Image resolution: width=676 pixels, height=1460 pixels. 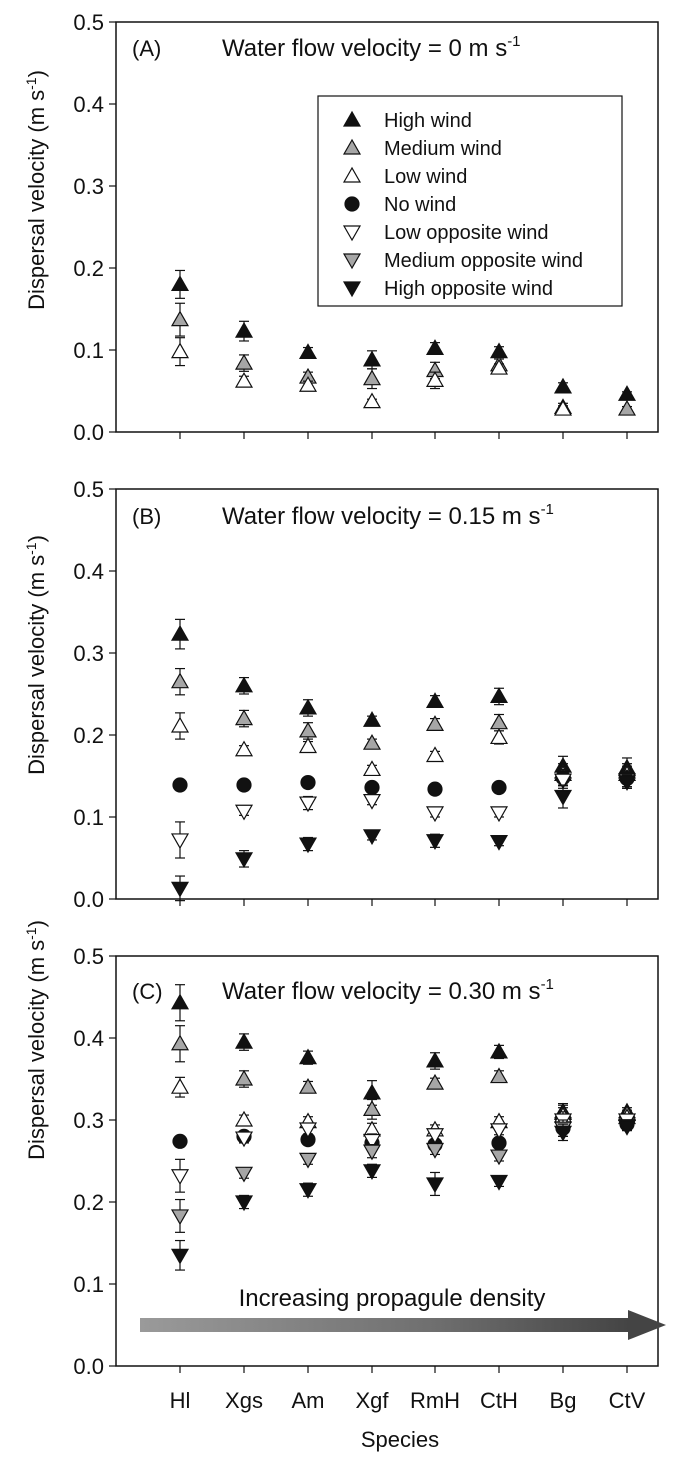 What do you see at coordinates (468, 289) in the screenshot?
I see `legend-label-high_opposite: High opposite wind` at bounding box center [468, 289].